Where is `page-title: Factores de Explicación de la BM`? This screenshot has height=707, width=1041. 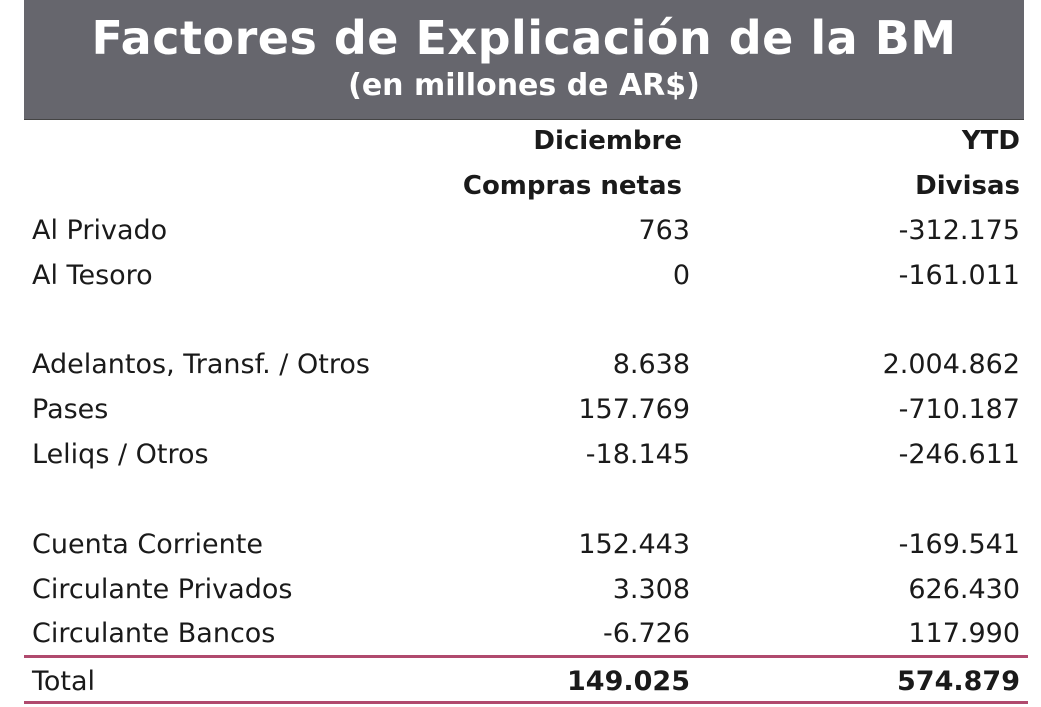
page-title: Factores de Explicación de la BM is located at coordinates (524, 38).